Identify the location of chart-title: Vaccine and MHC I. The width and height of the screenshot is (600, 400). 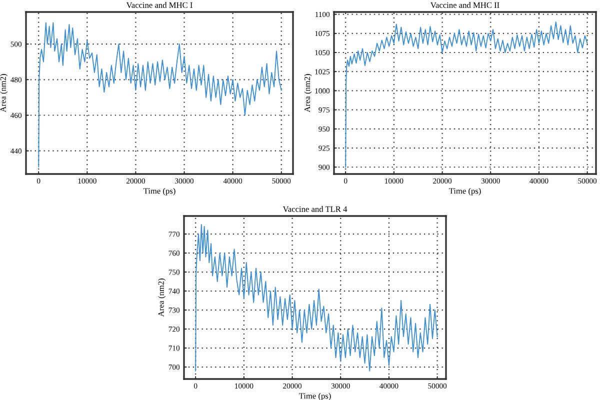
(159, 5).